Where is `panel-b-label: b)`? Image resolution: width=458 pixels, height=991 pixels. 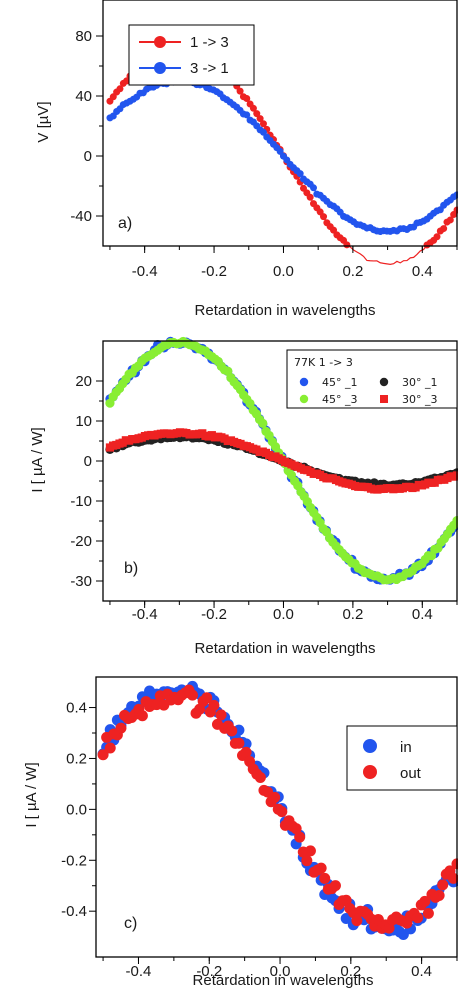 panel-b-label: b) is located at coordinates (131, 568).